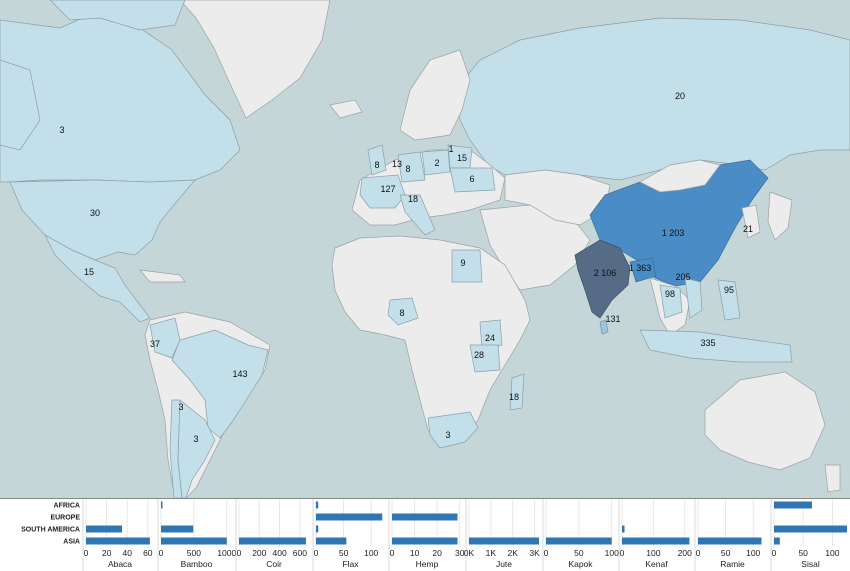 The width and height of the screenshot is (850, 571). Describe the element at coordinates (612, 319) in the screenshot. I see `map-value-sri-lanka: 131` at that location.